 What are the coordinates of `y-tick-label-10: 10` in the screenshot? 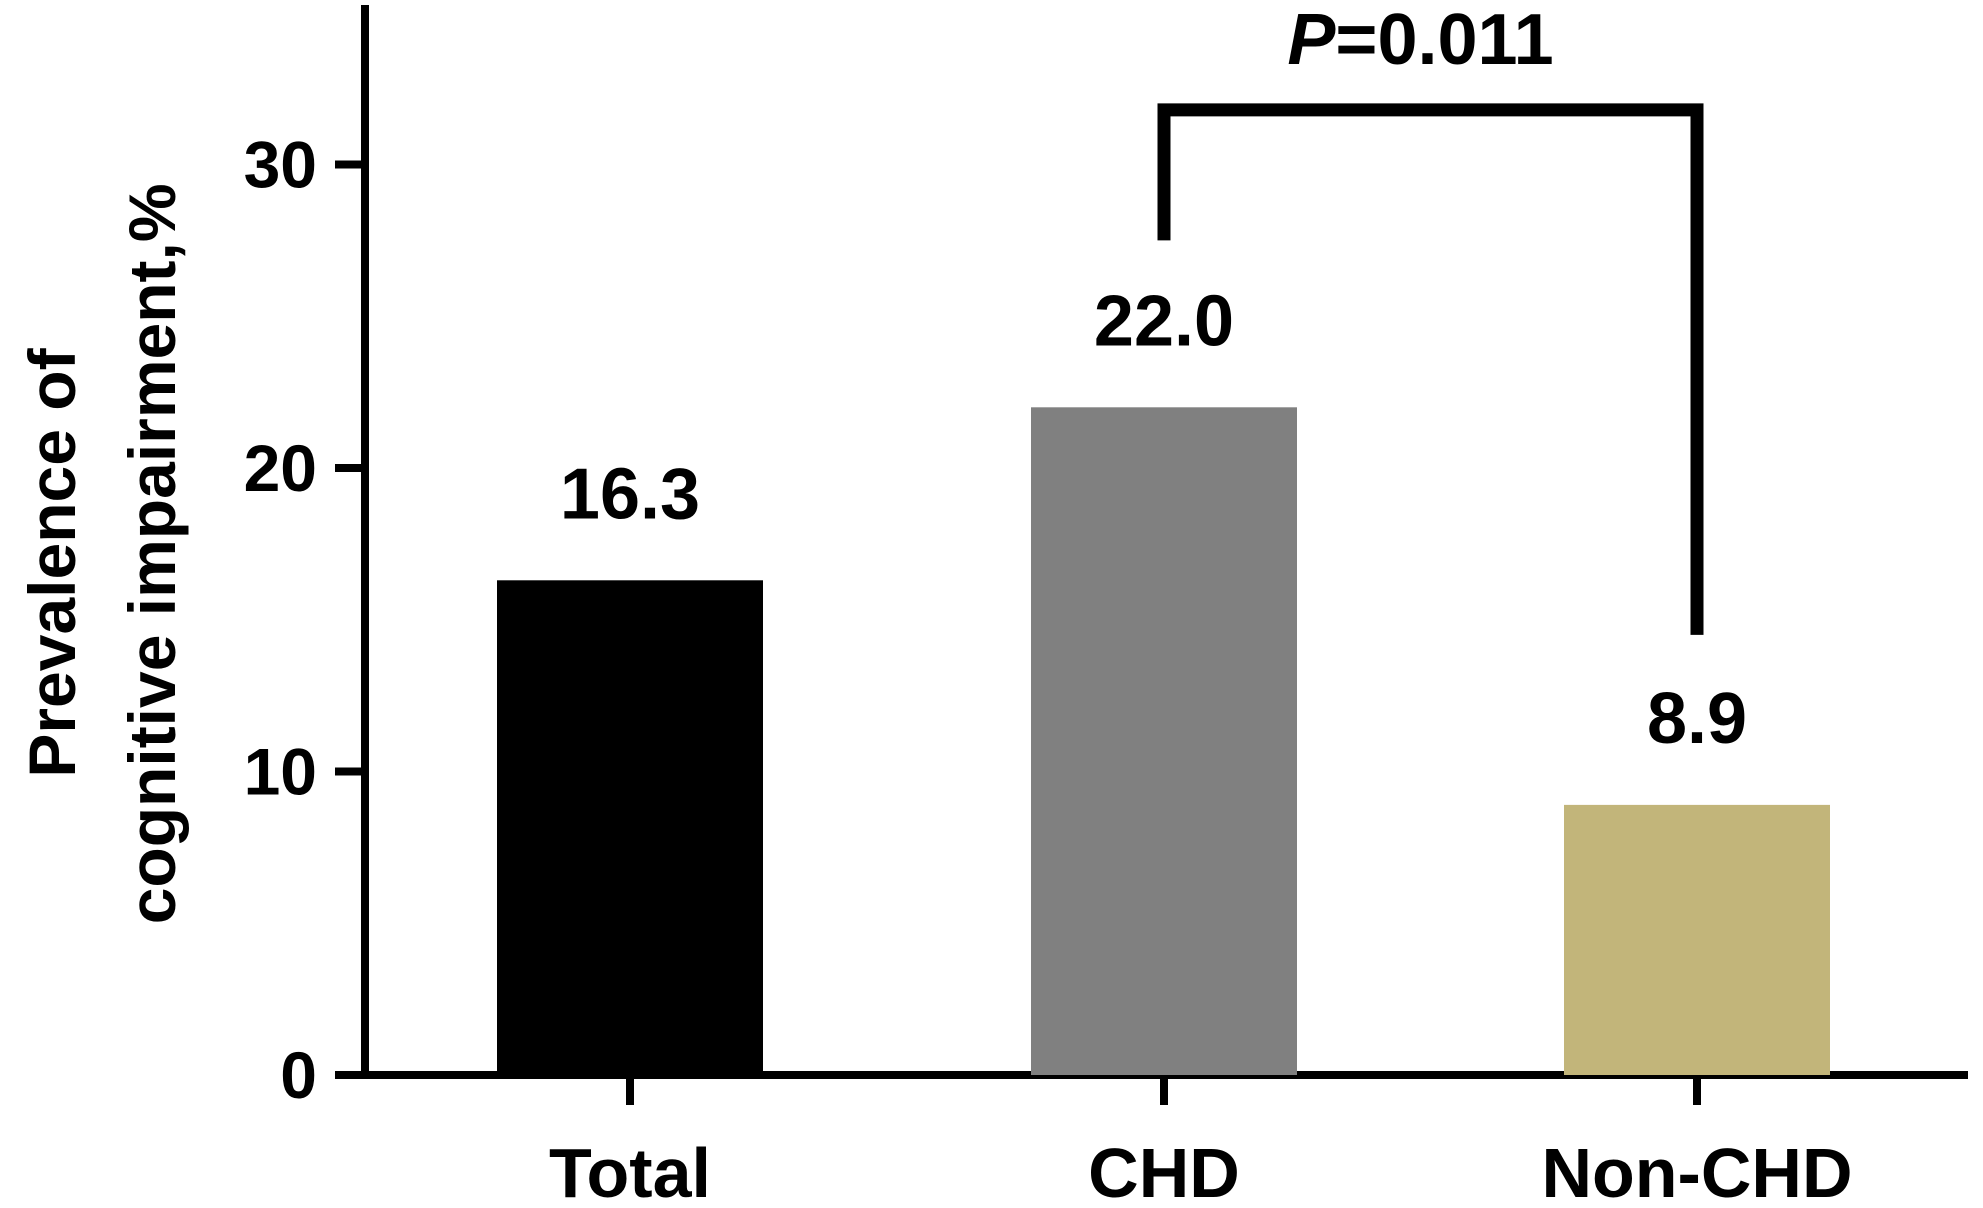 It's located at (280, 772).